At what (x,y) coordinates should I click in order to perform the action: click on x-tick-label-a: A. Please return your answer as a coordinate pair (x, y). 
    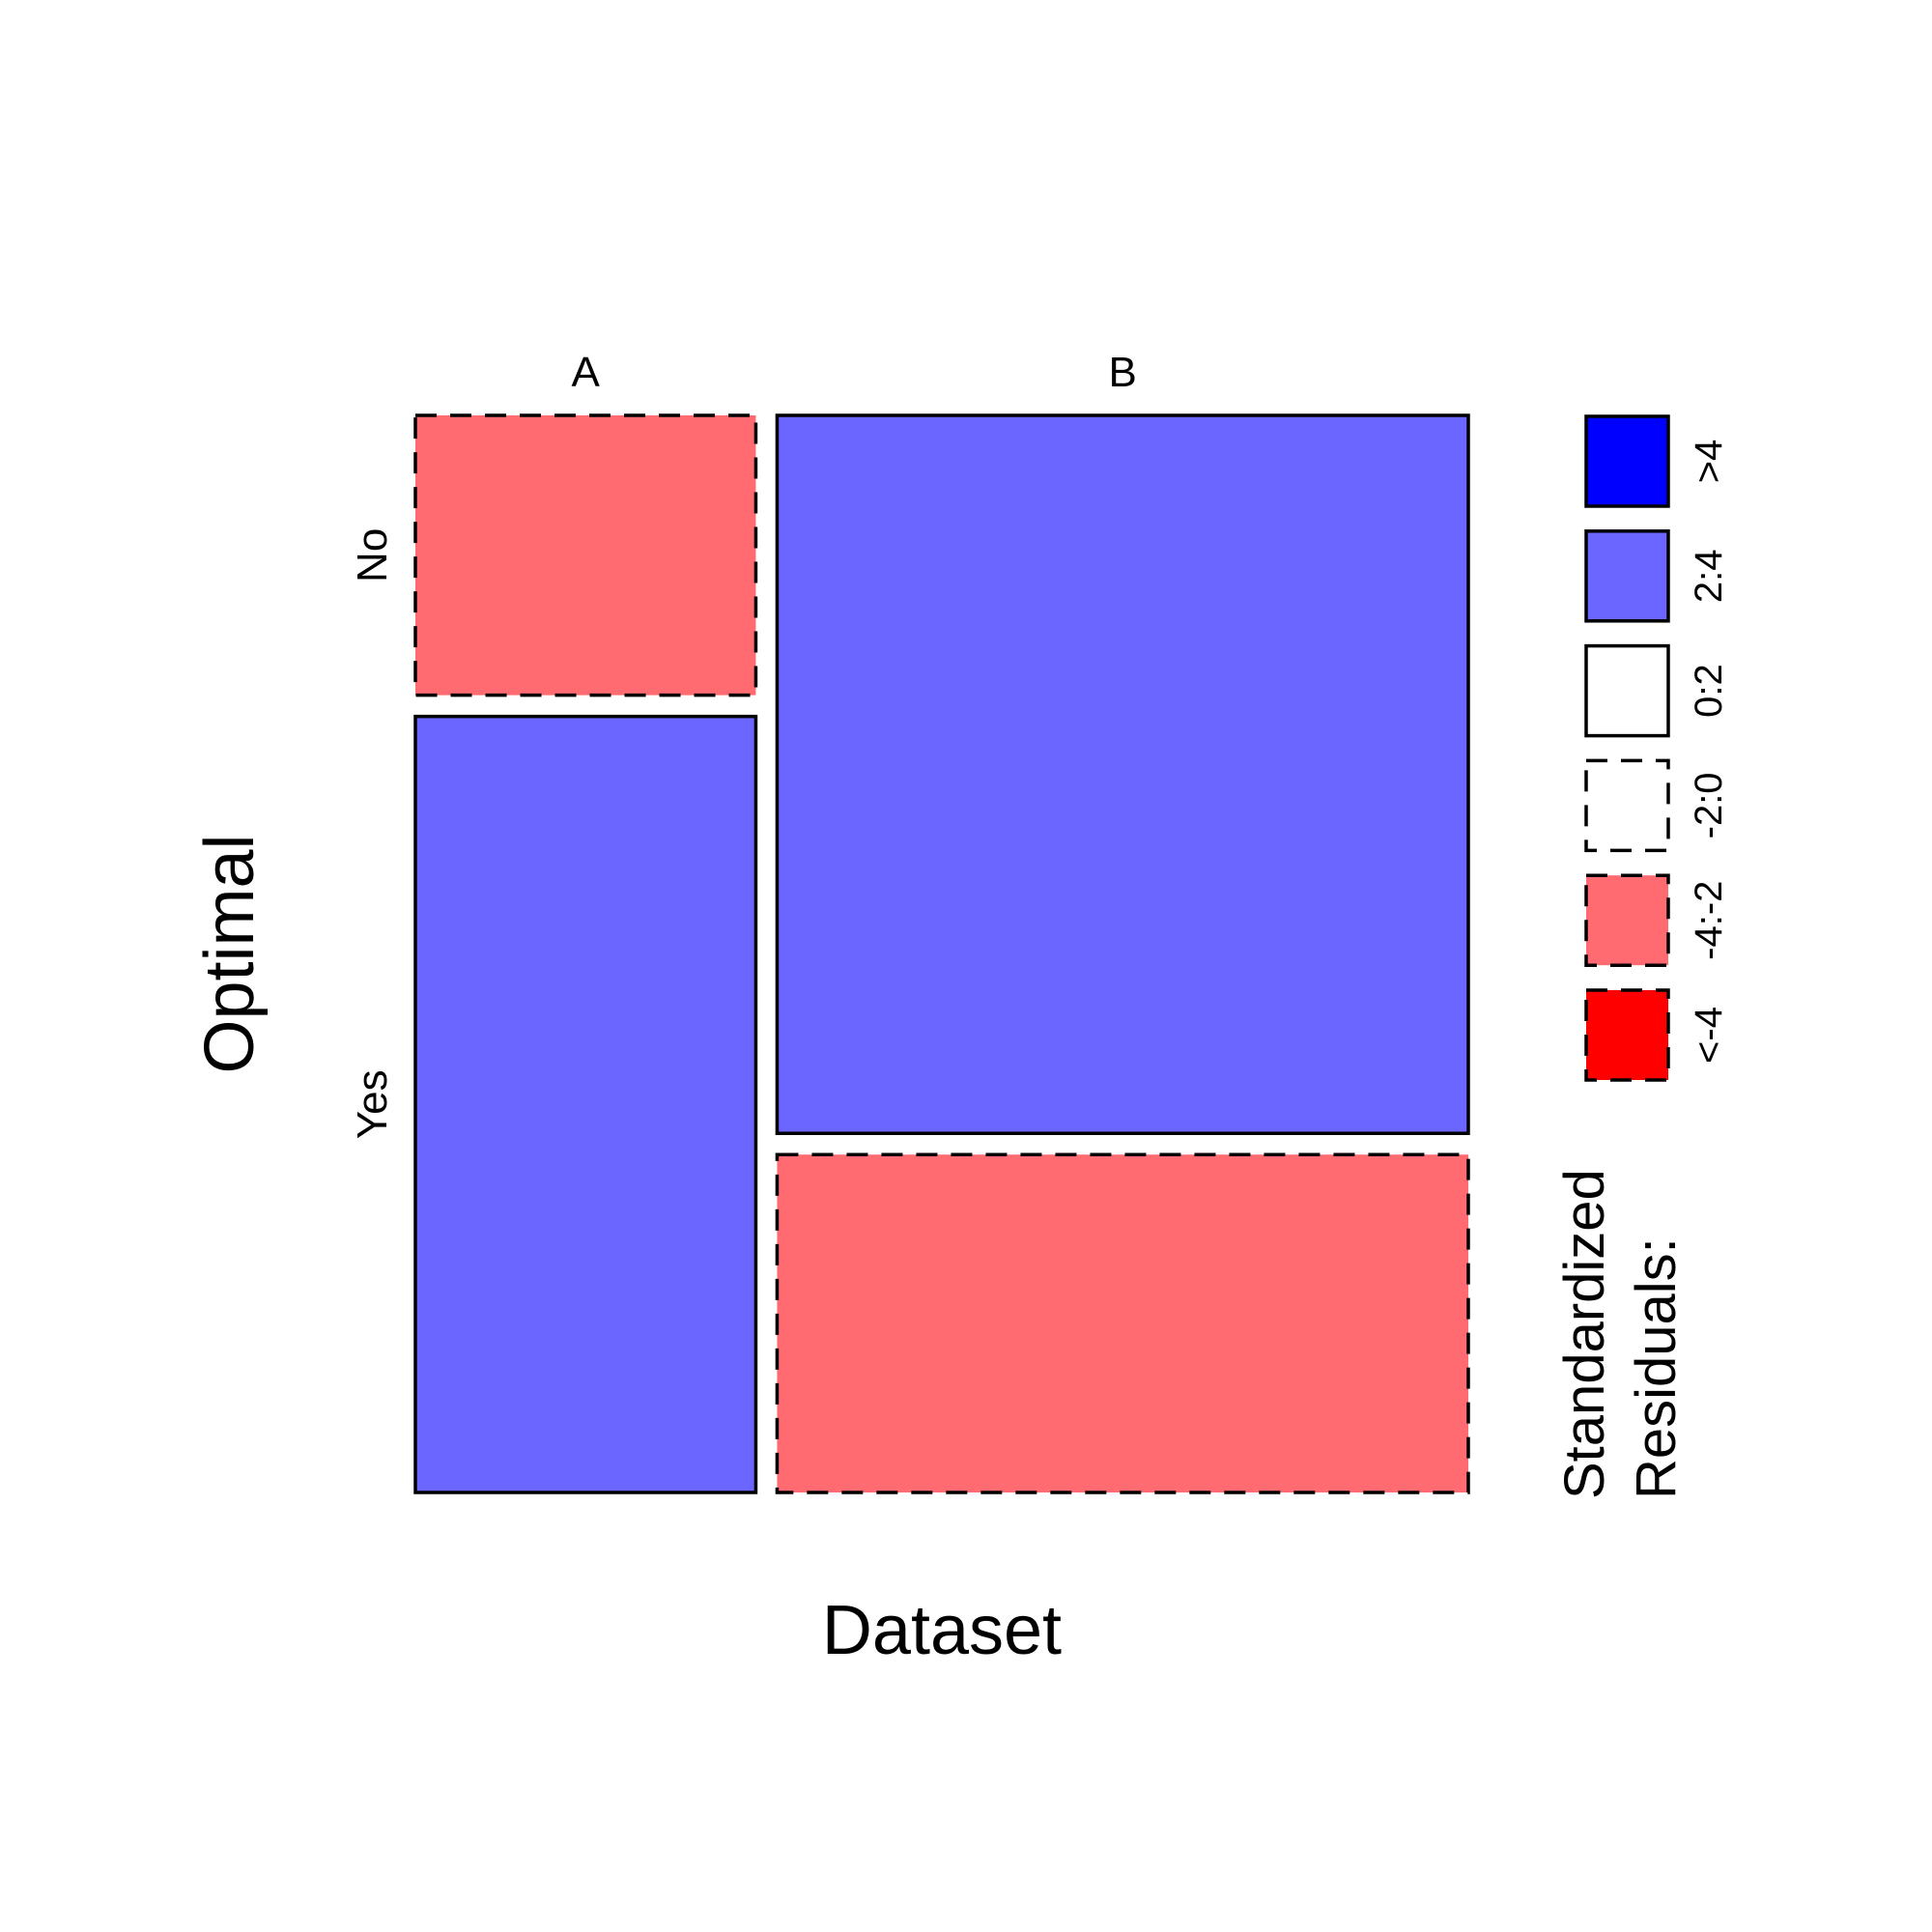
    Looking at the image, I should click on (586, 372).